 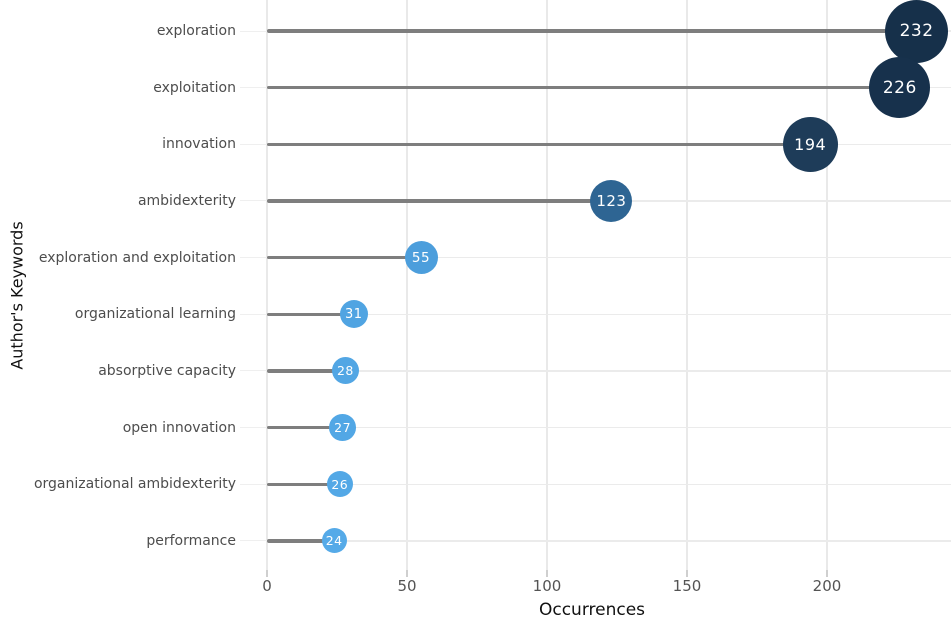 I want to click on data-point-marker: 123, so click(x=611, y=200).